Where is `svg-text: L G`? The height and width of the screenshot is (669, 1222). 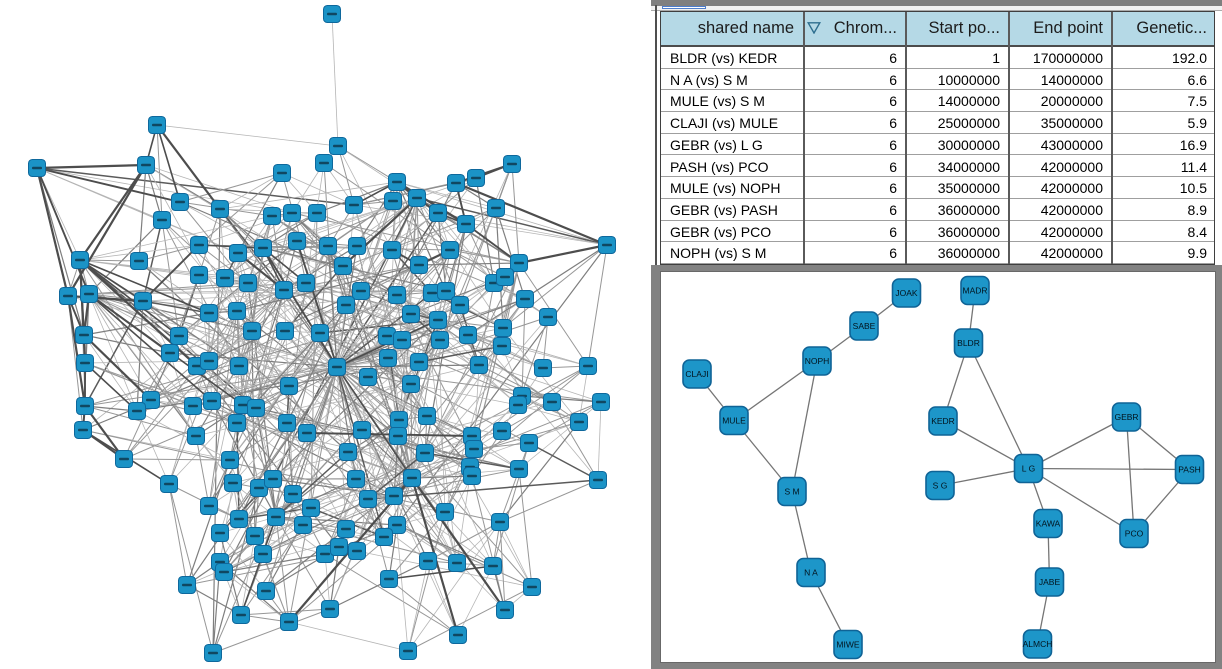 svg-text: L G is located at coordinates (1028, 469).